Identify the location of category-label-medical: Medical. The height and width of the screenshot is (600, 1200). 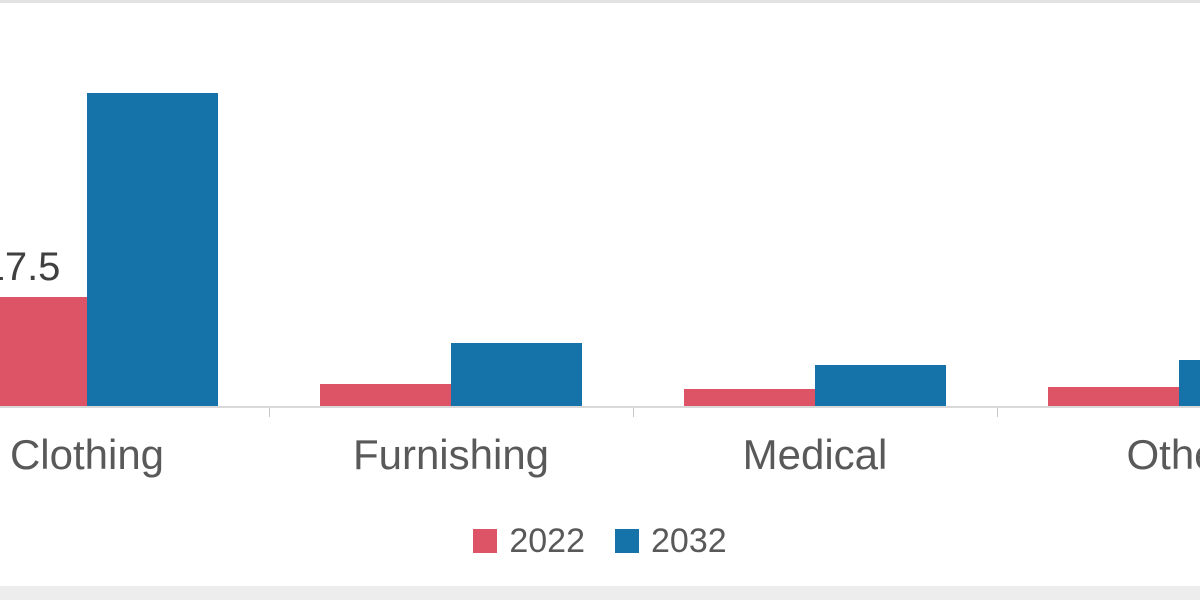
(815, 454).